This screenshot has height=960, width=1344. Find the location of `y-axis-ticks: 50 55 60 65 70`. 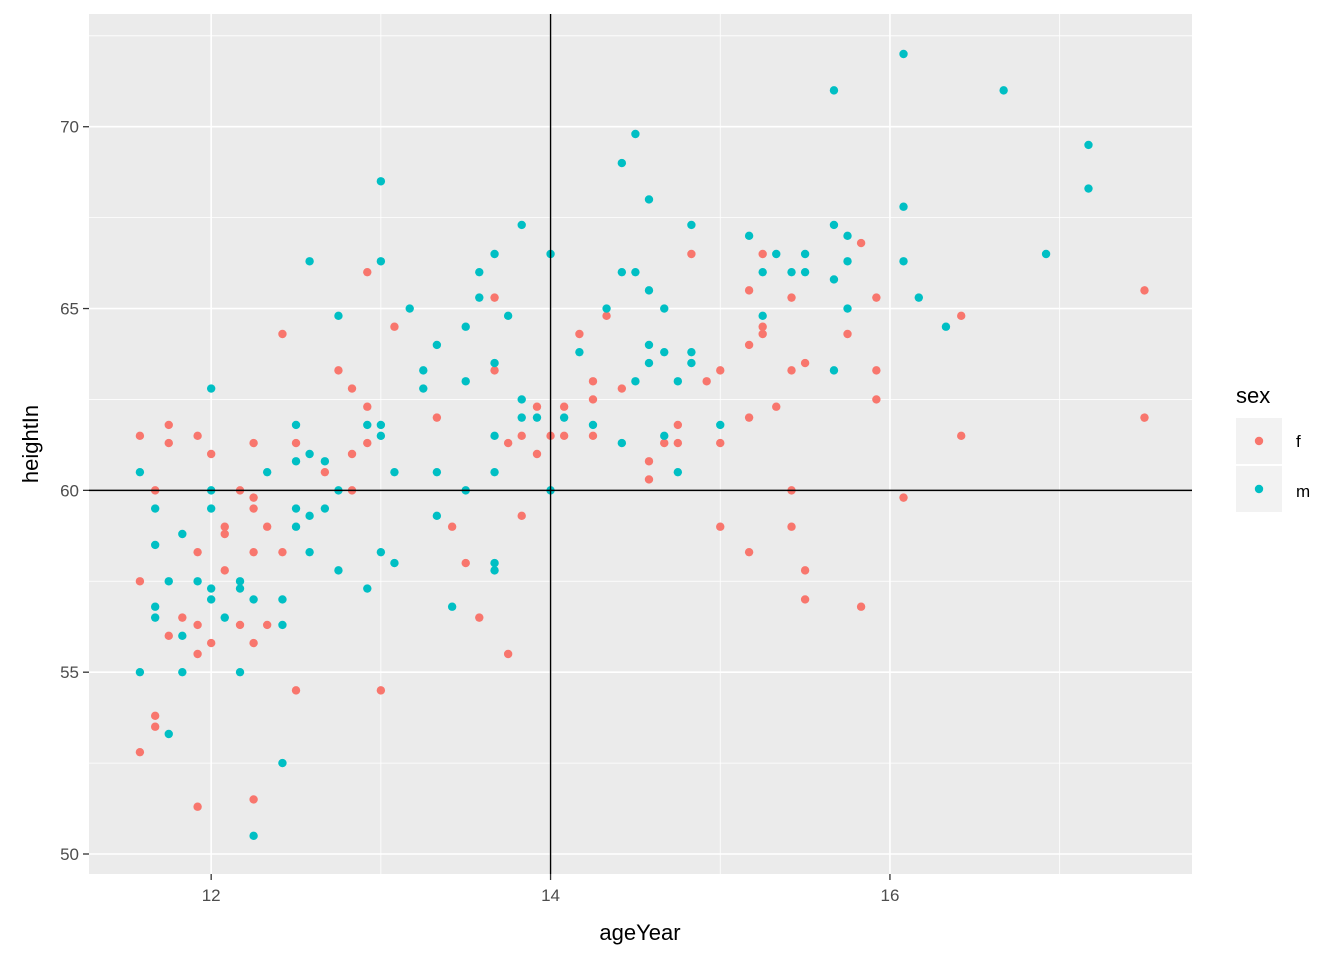

y-axis-ticks: 50 55 60 65 70 is located at coordinates (74, 491).